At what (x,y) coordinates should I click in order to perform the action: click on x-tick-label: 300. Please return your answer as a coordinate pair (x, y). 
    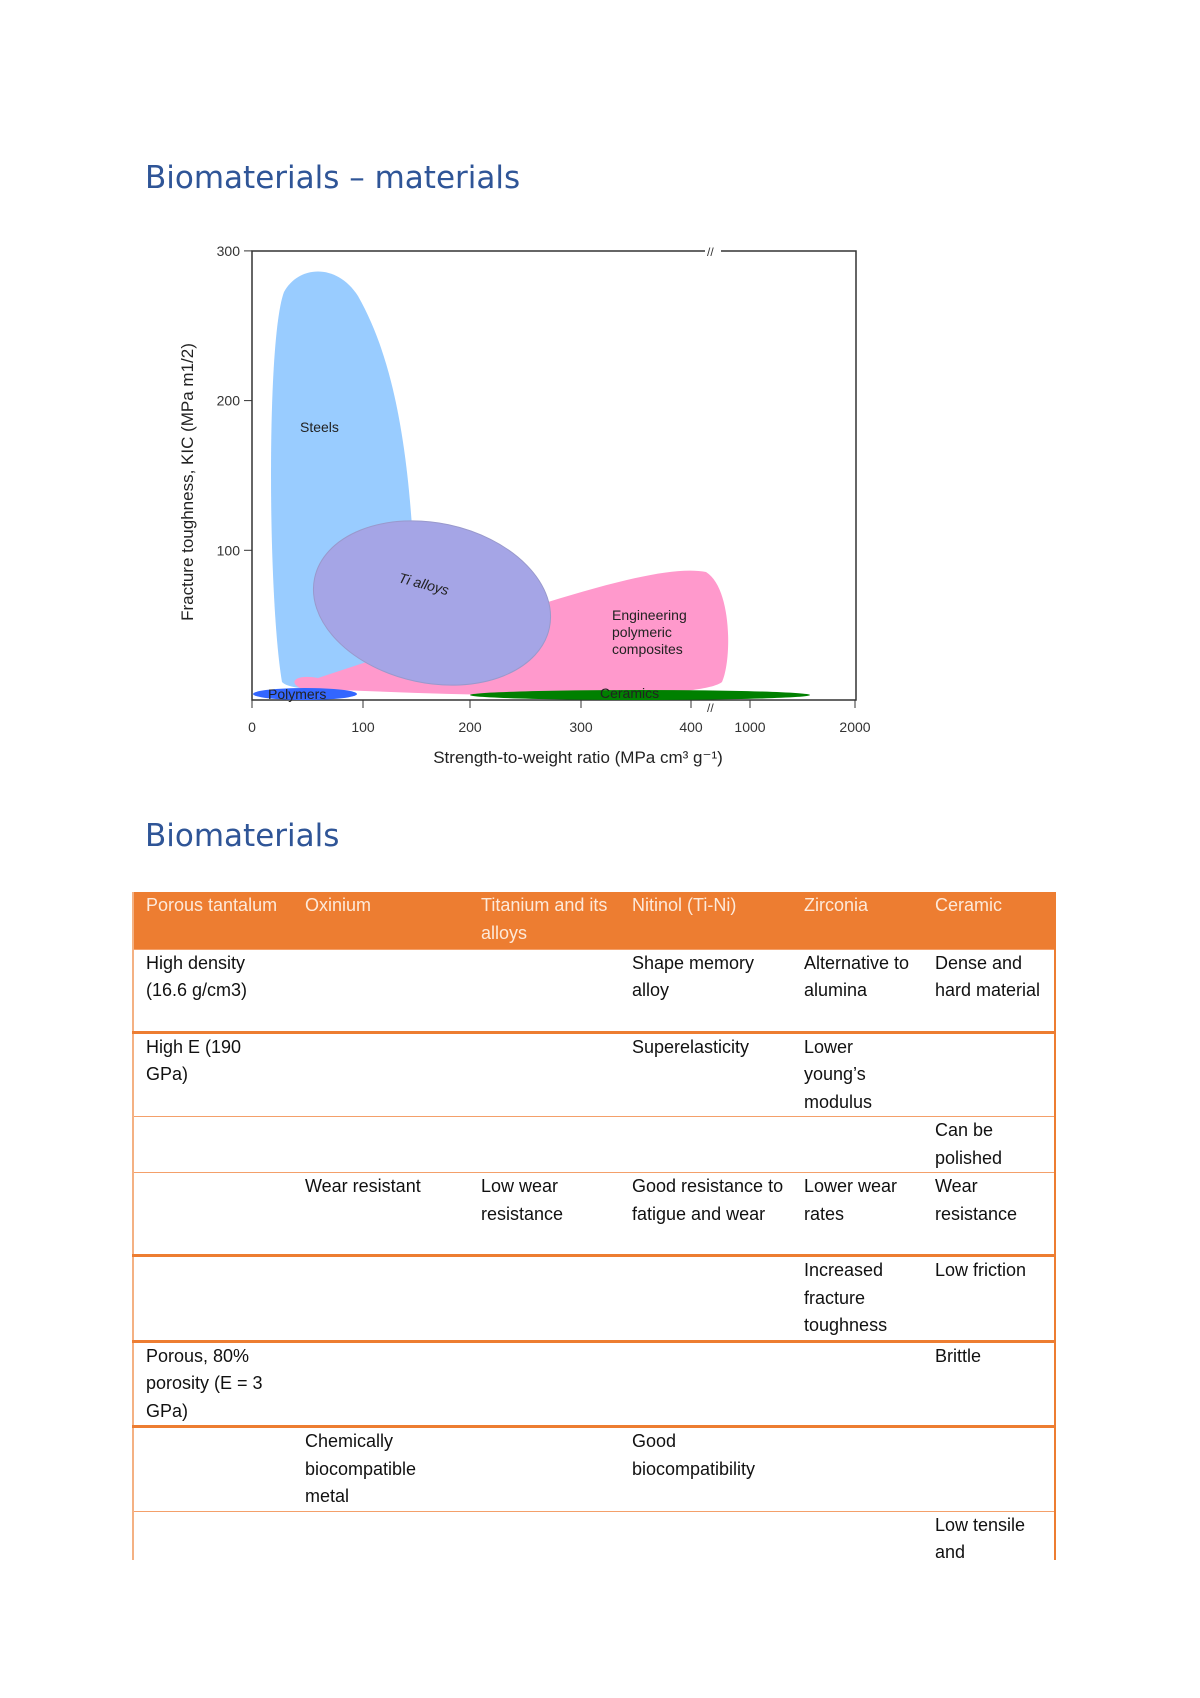
    Looking at the image, I should click on (581, 727).